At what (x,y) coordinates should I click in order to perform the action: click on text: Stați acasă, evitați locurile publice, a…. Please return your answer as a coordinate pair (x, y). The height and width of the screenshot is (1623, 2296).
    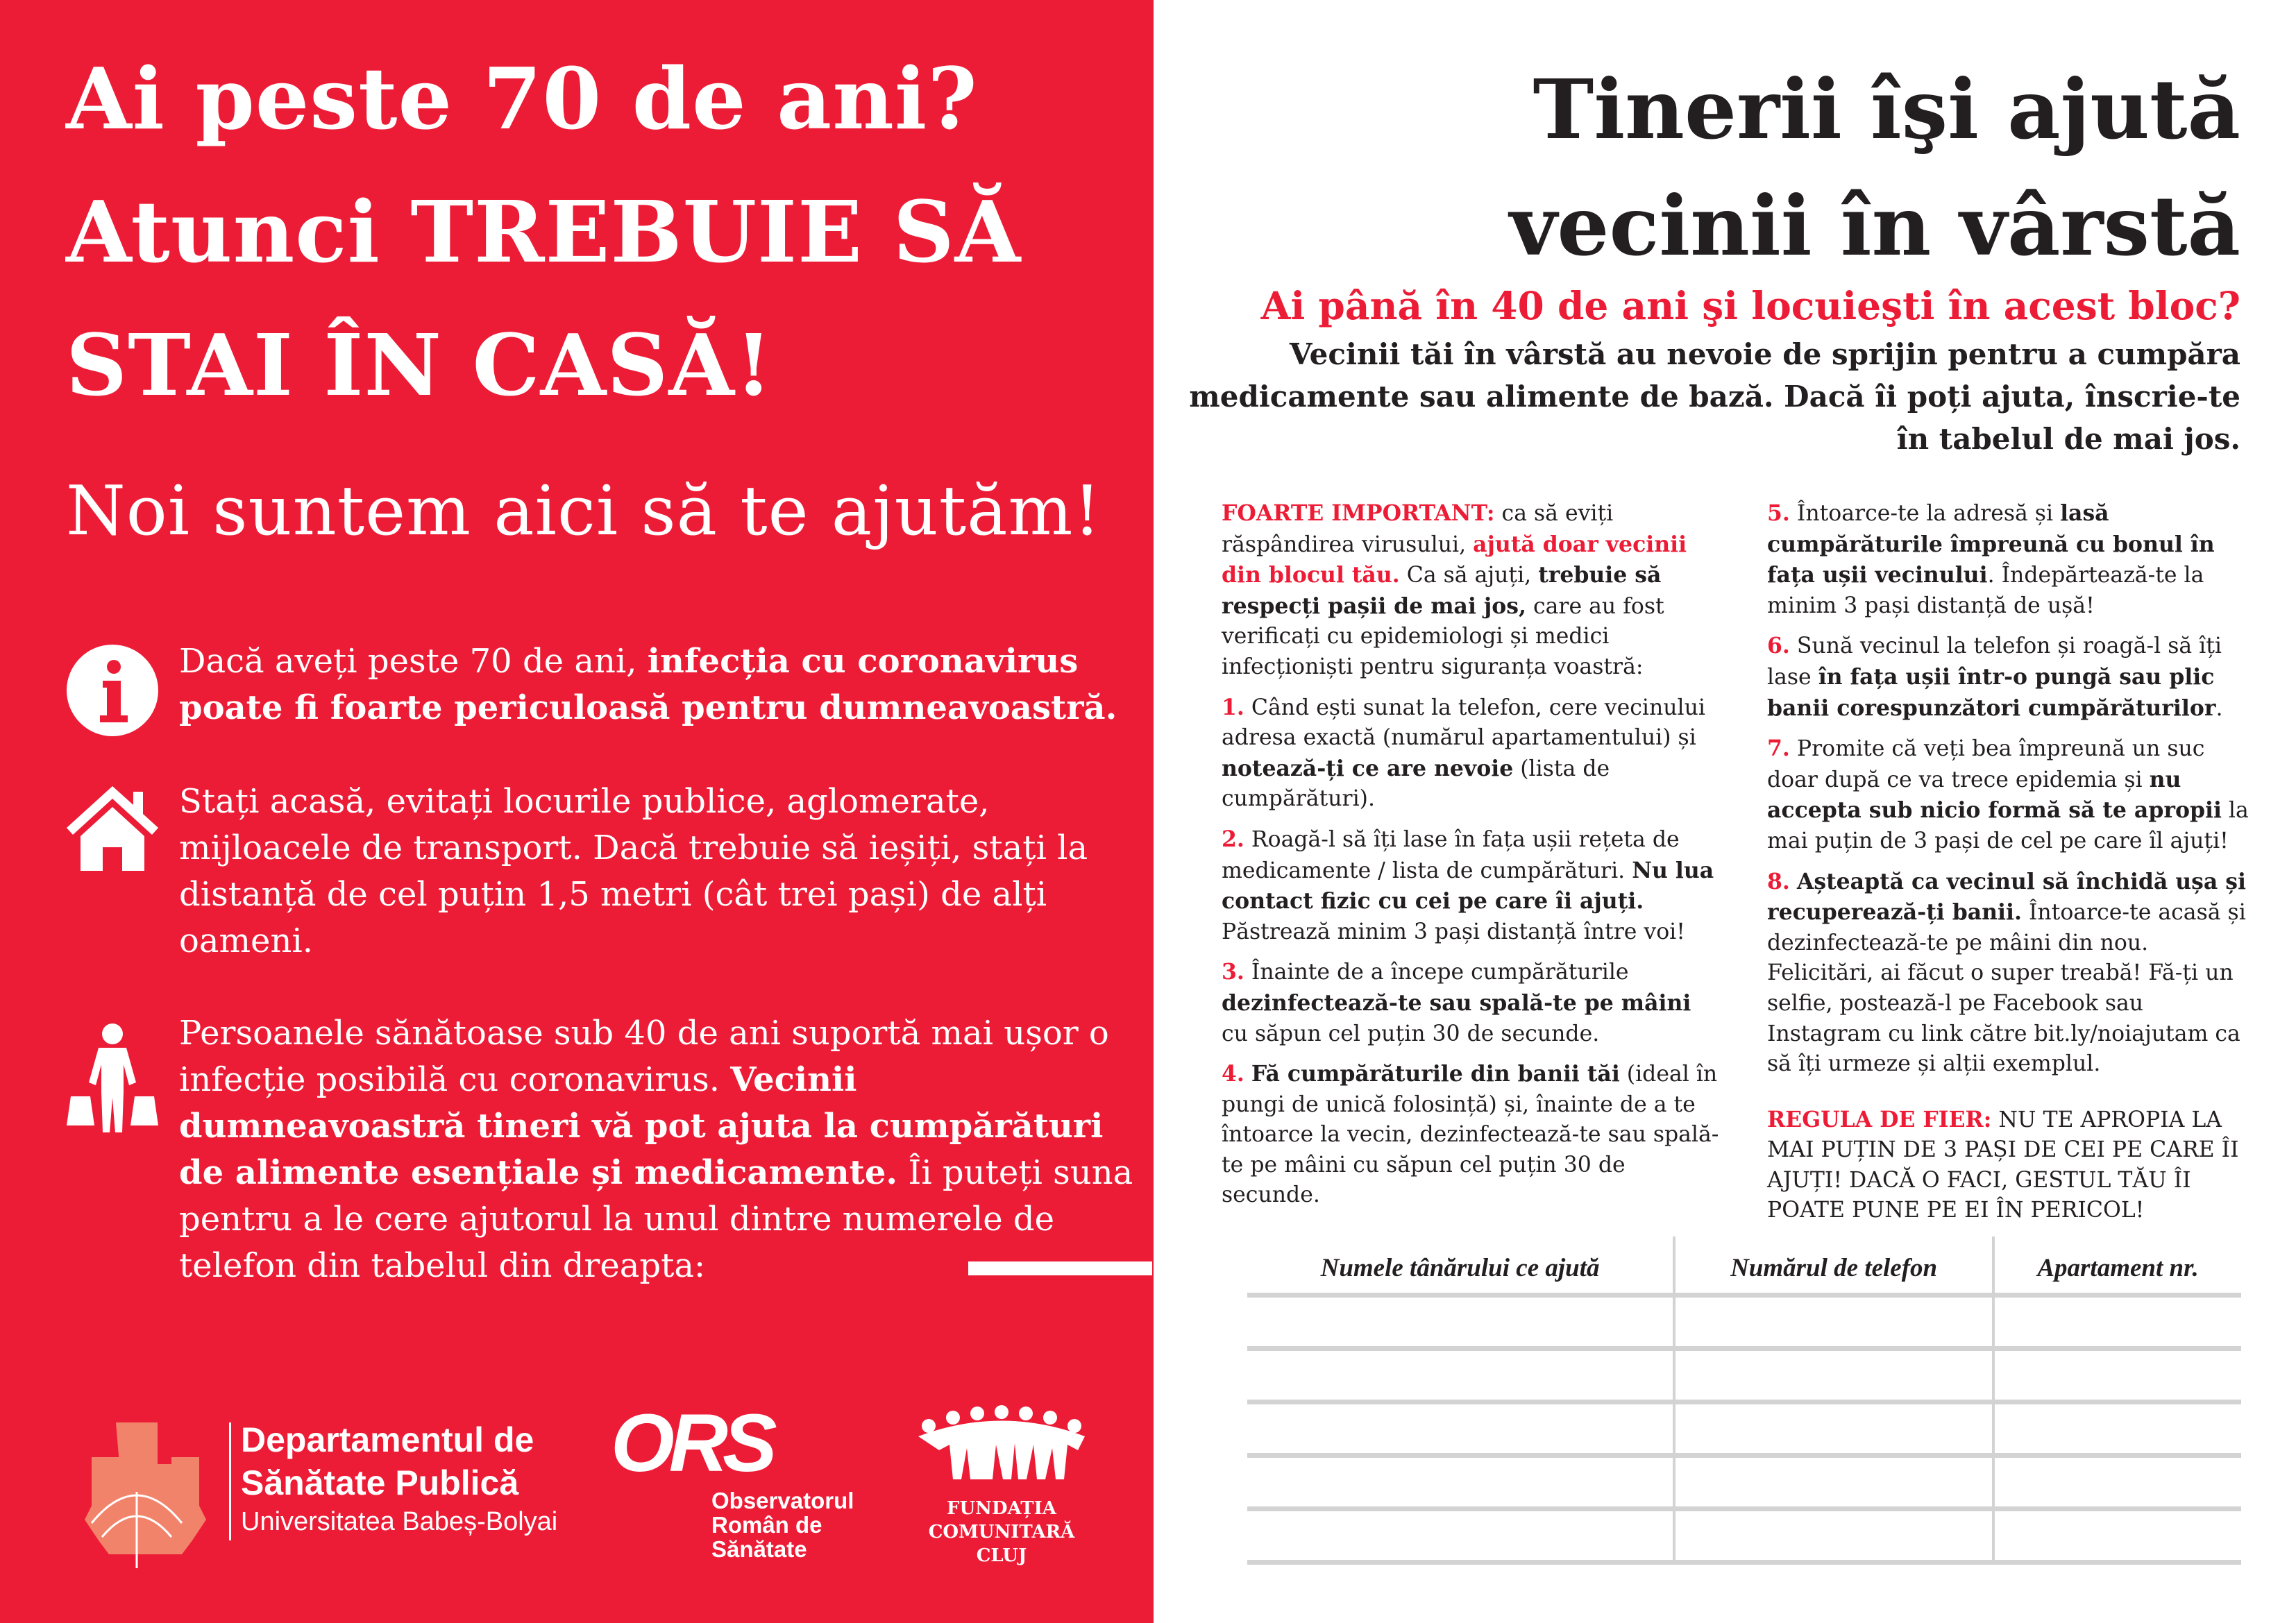
    Looking at the image, I should click on (633, 871).